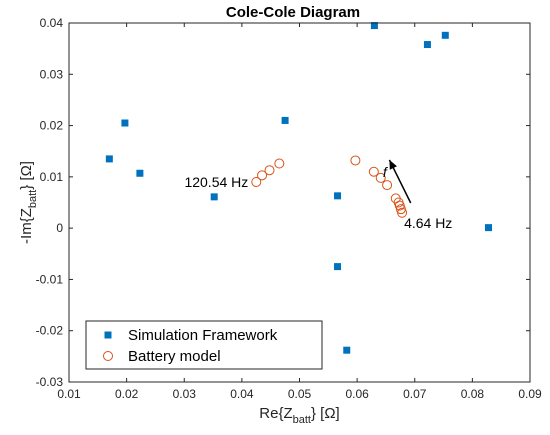  I want to click on legend-box, so click(204, 345).